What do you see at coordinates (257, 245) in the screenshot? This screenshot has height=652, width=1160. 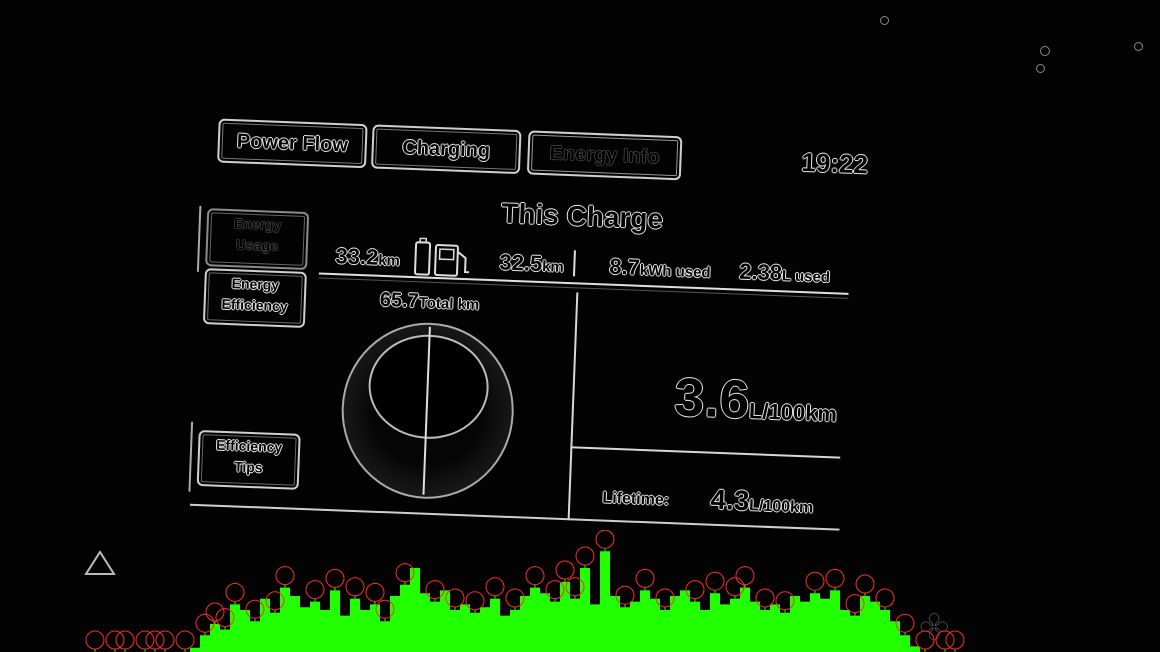 I see `sidebar-item-label: Usage` at bounding box center [257, 245].